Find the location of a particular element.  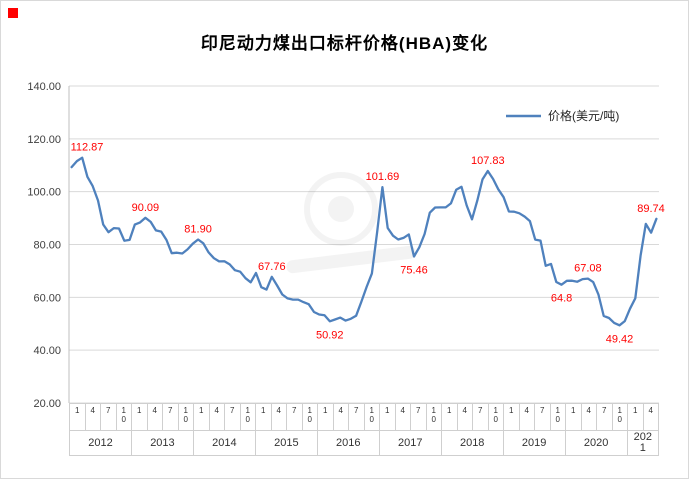

data-label: 67.76 is located at coordinates (272, 267).